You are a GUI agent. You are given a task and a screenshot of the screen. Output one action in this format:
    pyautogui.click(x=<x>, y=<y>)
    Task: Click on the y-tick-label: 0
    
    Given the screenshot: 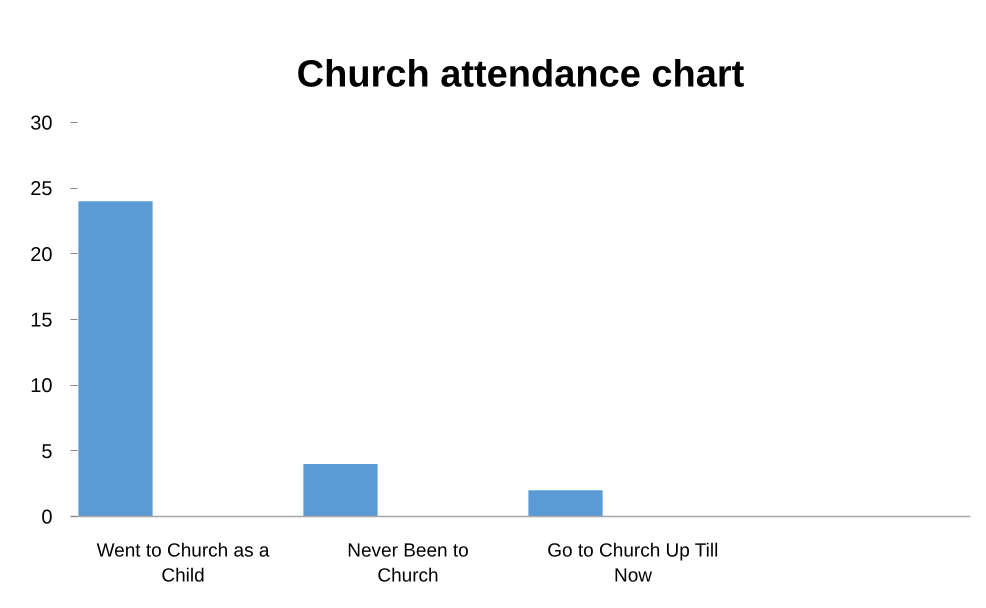 What is the action you would take?
    pyautogui.click(x=46, y=517)
    